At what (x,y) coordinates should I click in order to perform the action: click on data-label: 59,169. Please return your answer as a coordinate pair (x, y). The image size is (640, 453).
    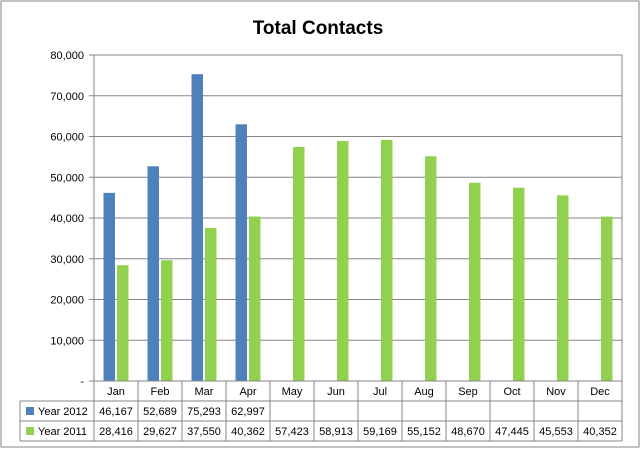
    Looking at the image, I should click on (380, 432).